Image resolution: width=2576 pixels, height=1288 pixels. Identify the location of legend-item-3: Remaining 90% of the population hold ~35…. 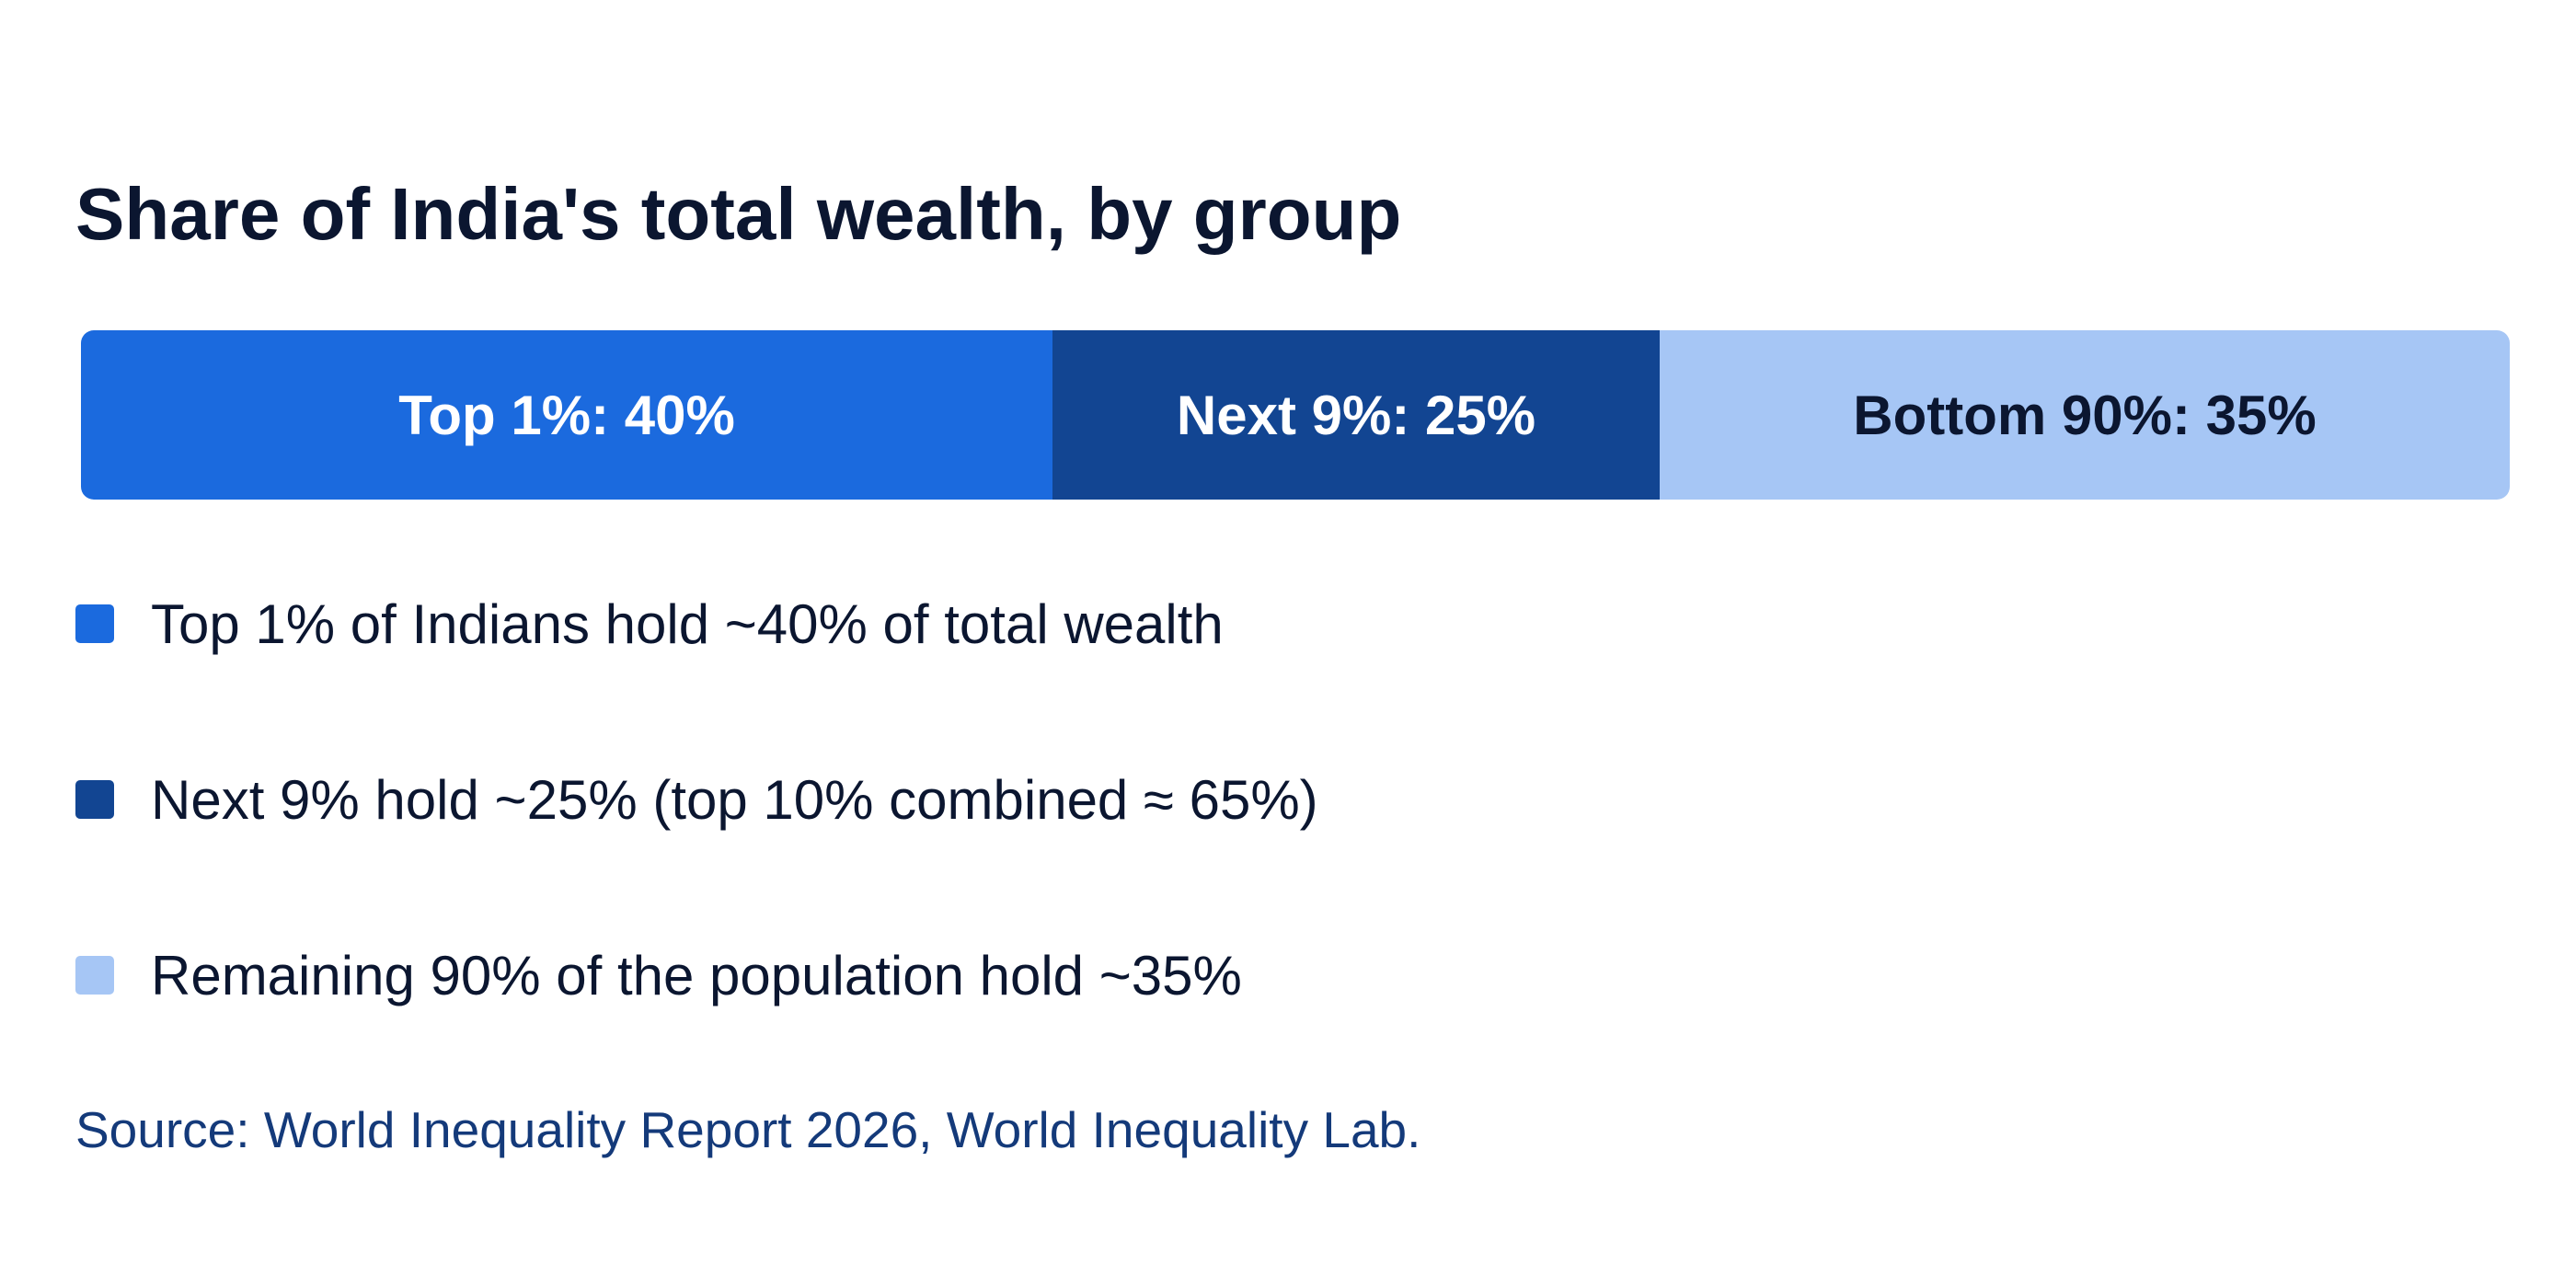
(658, 975).